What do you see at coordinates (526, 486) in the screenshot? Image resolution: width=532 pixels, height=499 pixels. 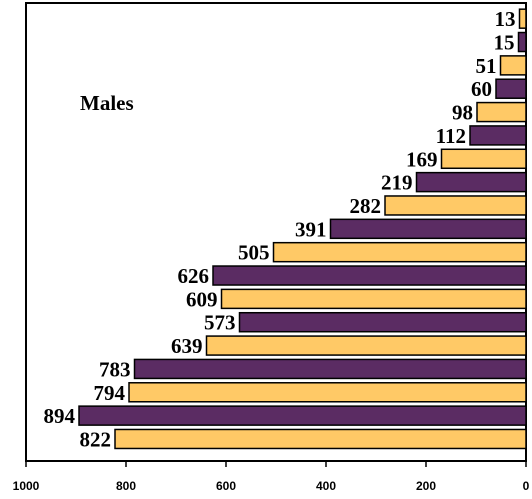 I see `x-tick-label-5: 0` at bounding box center [526, 486].